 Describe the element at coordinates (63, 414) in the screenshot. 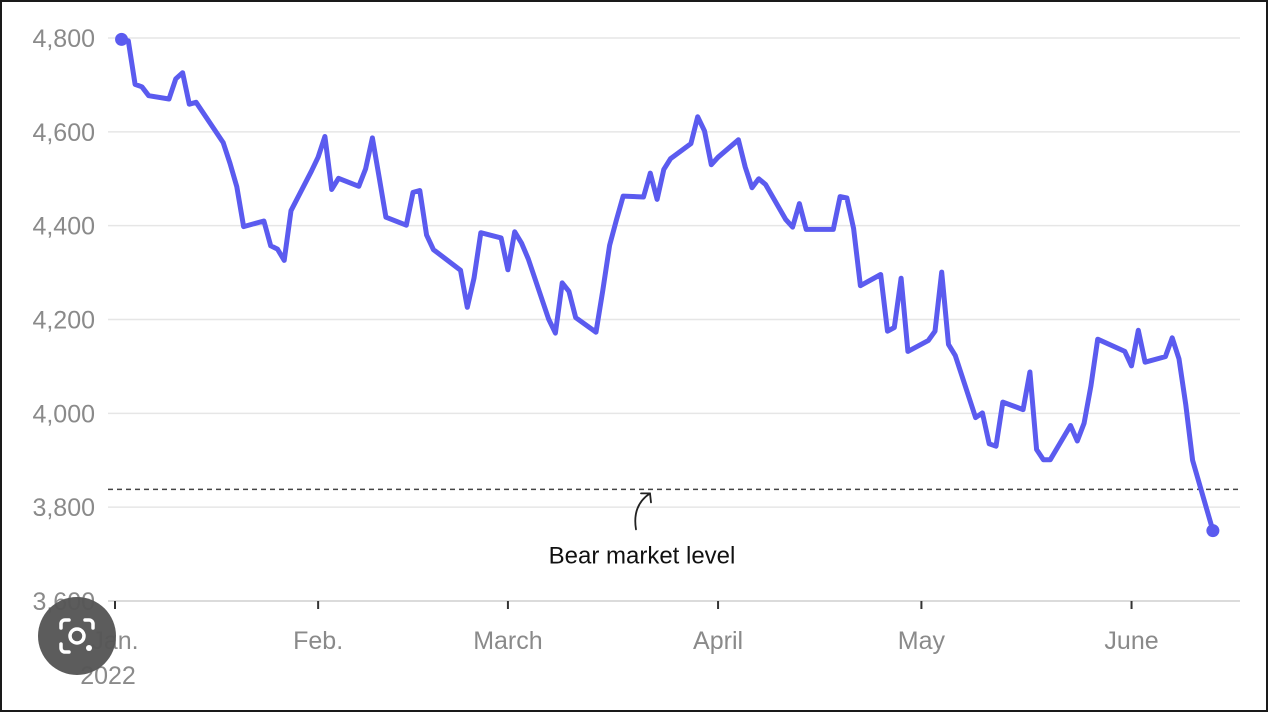

I see `y-tick-label: 4,000` at that location.